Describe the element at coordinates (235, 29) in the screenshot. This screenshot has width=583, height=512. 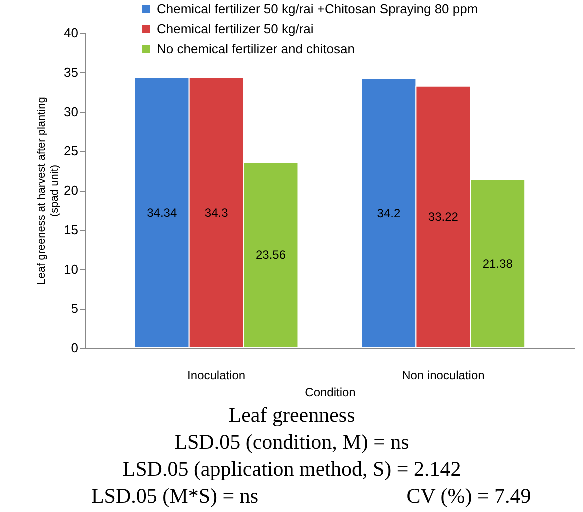
I see `legend-label: Chemical fertilizer 50 kg/rai` at that location.